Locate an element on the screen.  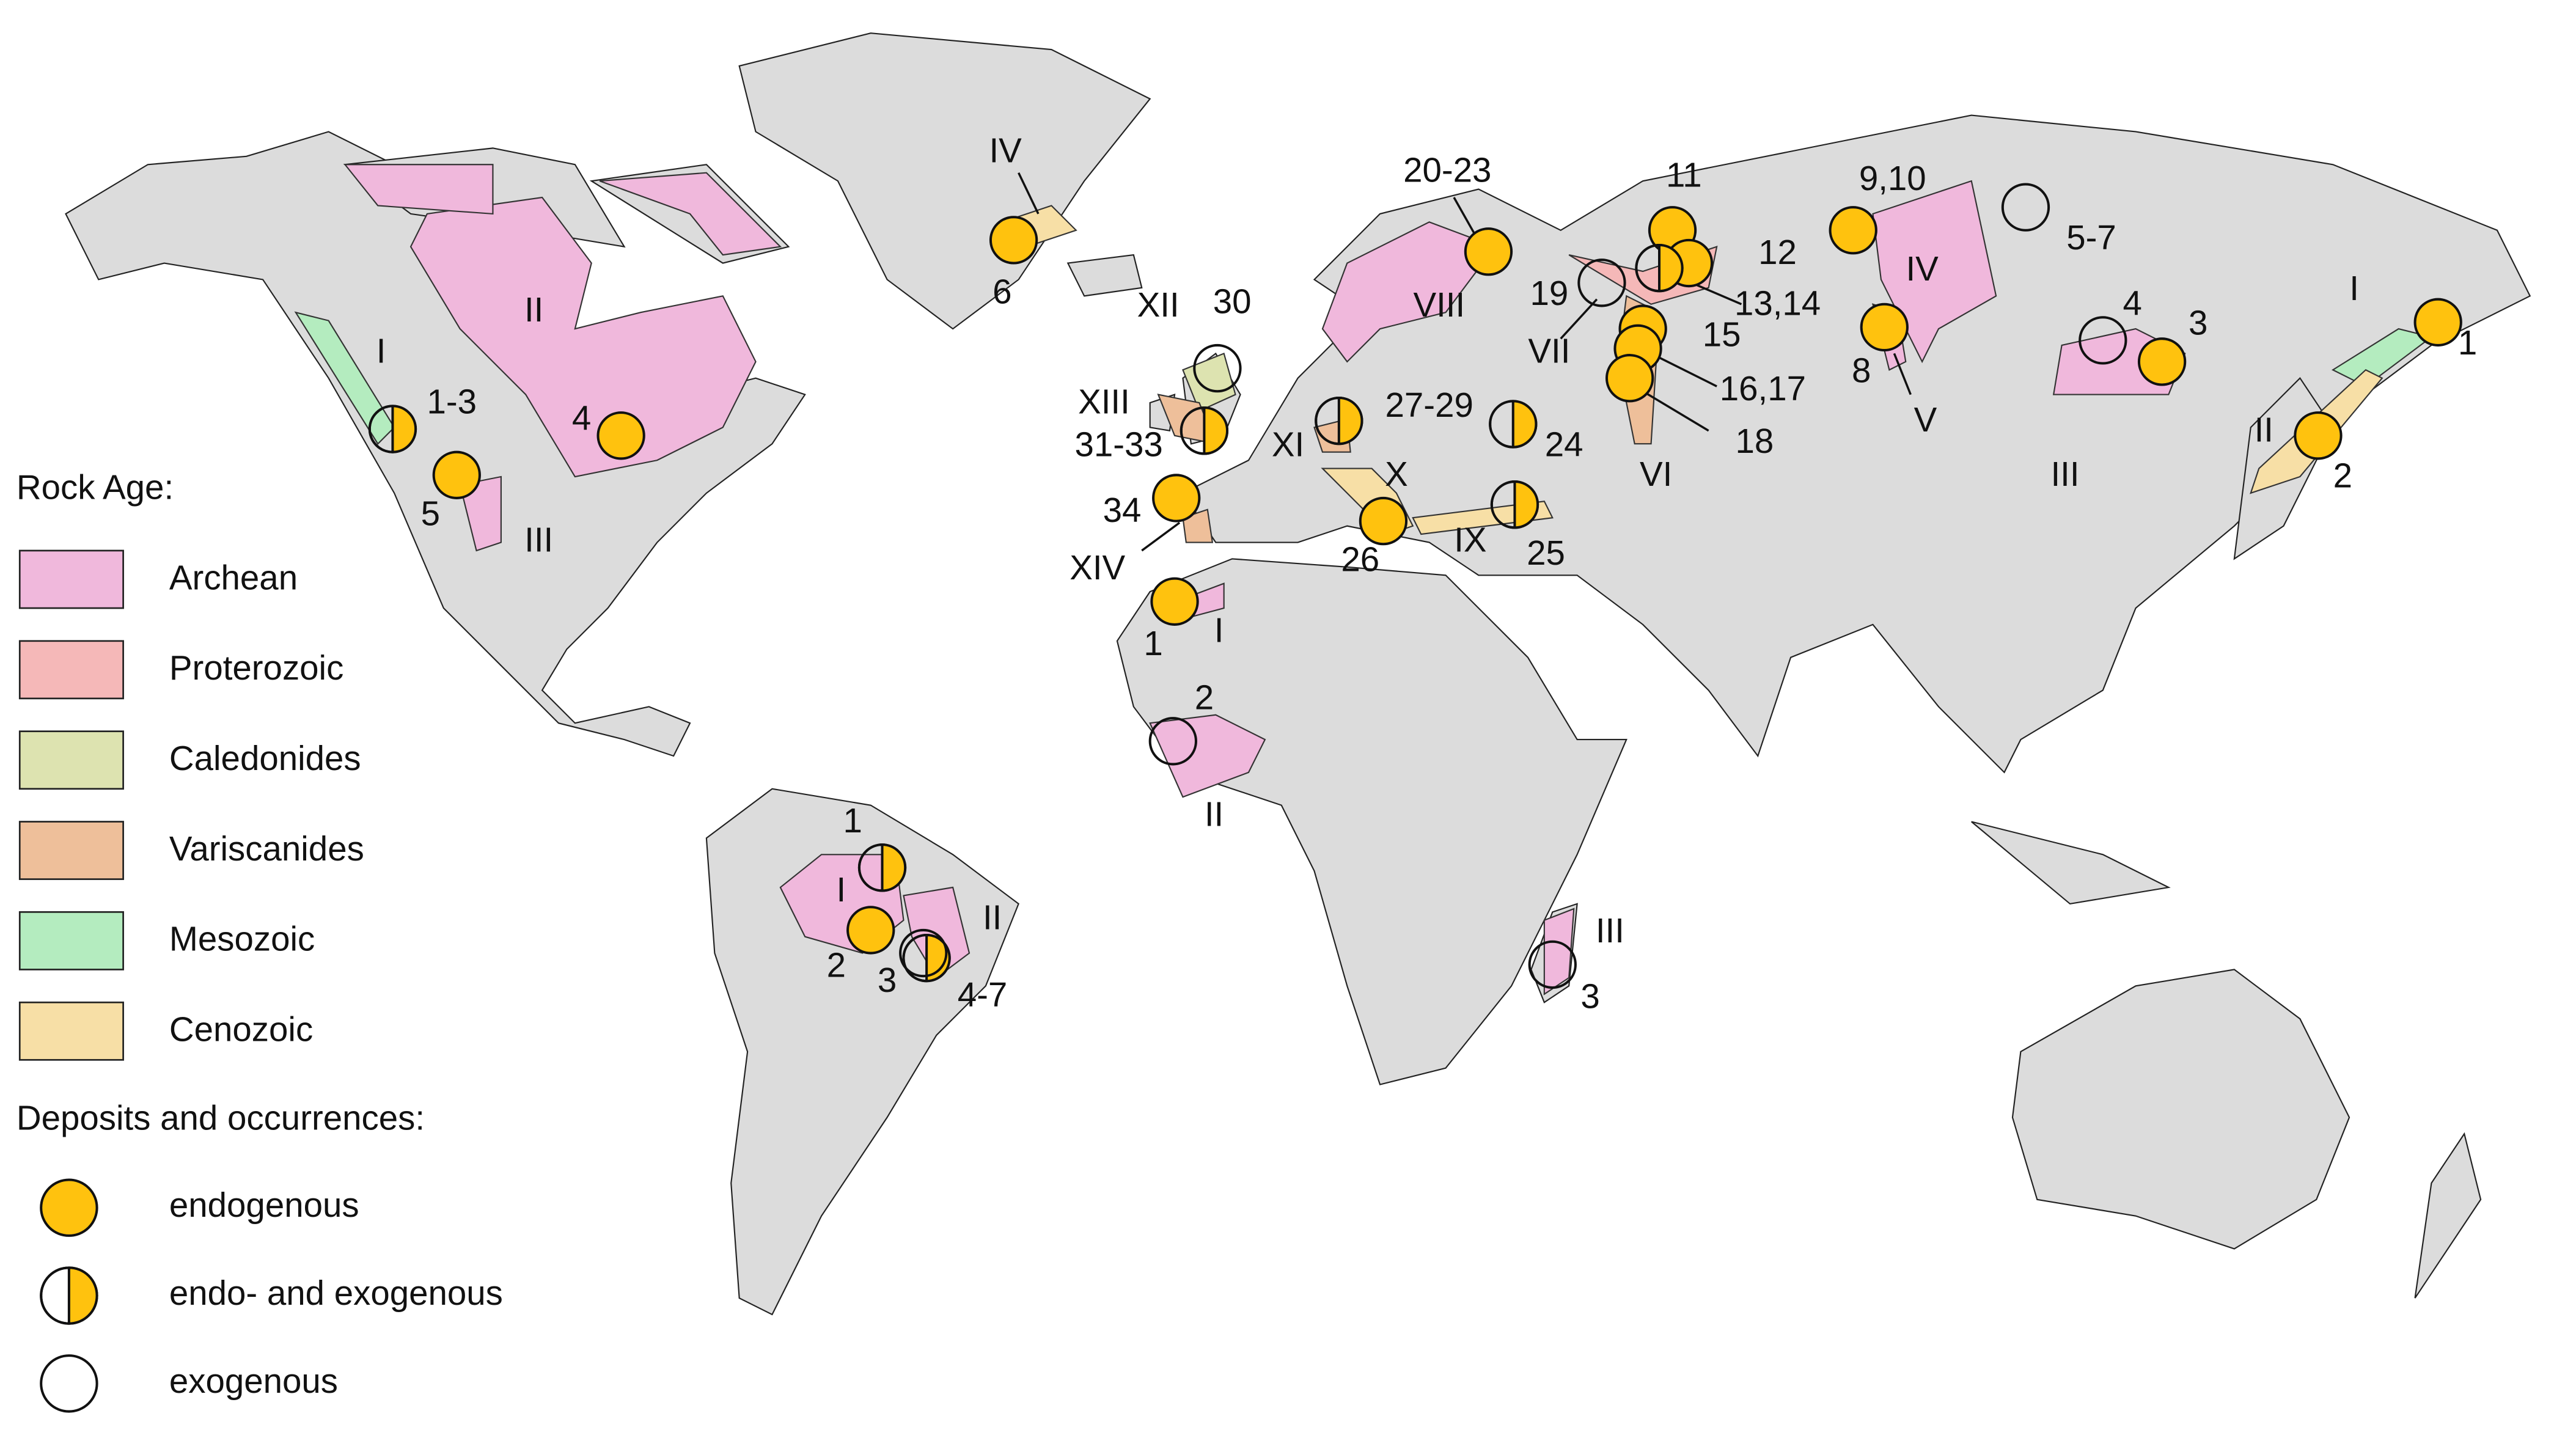
deposit-label: 8 is located at coordinates (1861, 370).